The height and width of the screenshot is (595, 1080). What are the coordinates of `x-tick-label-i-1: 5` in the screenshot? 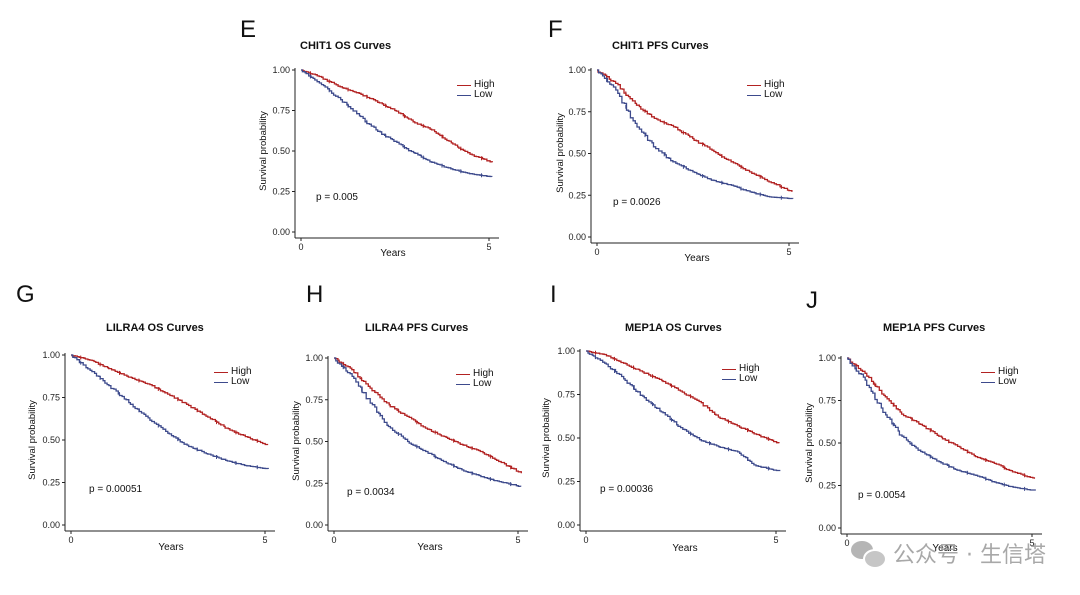 It's located at (775, 540).